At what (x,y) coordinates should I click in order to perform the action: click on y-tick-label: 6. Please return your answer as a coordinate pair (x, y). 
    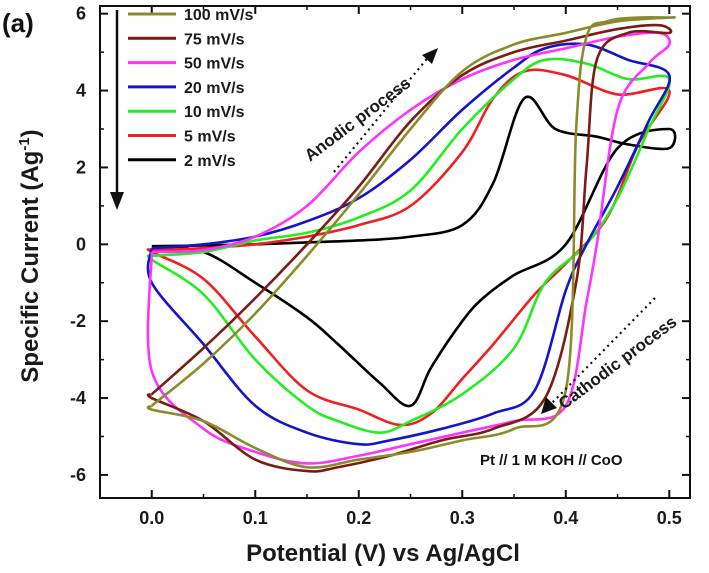
    Looking at the image, I should click on (81, 14).